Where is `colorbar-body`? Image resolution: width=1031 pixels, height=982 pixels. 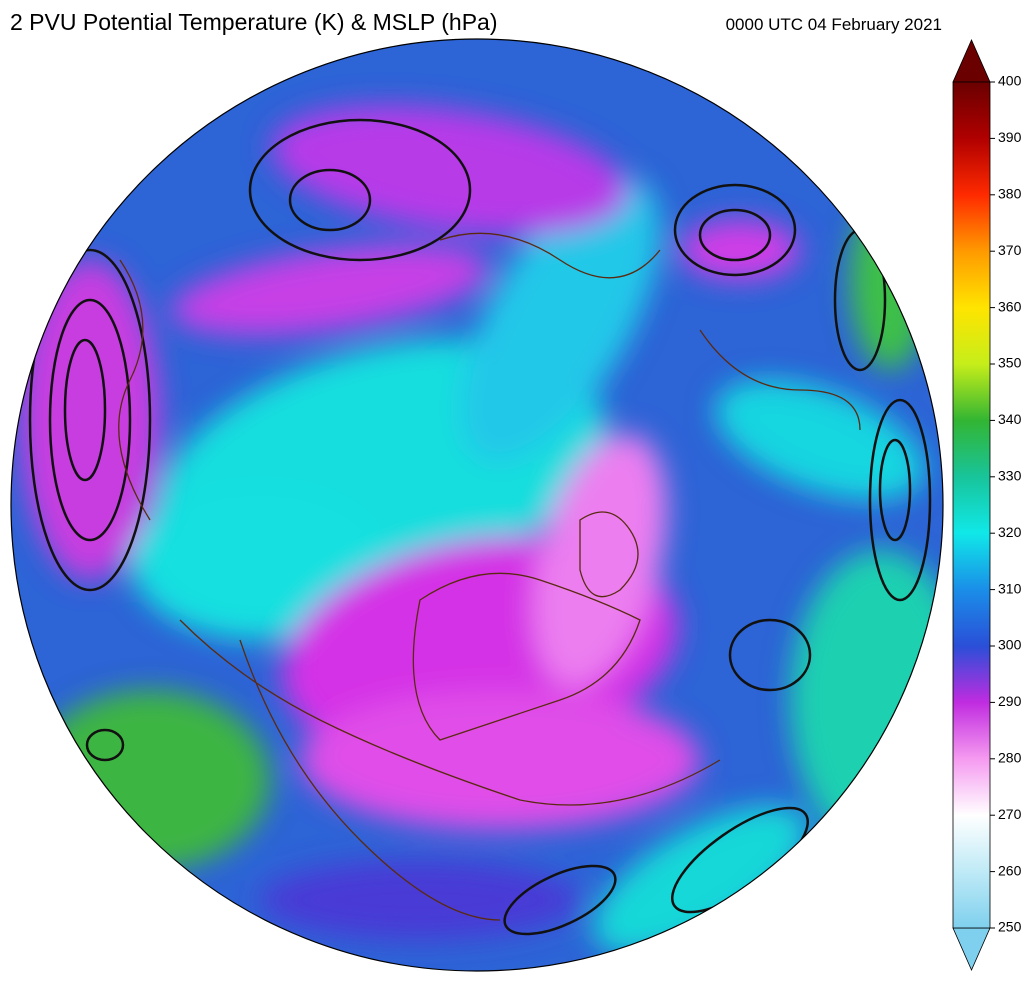
colorbar-body is located at coordinates (971, 505).